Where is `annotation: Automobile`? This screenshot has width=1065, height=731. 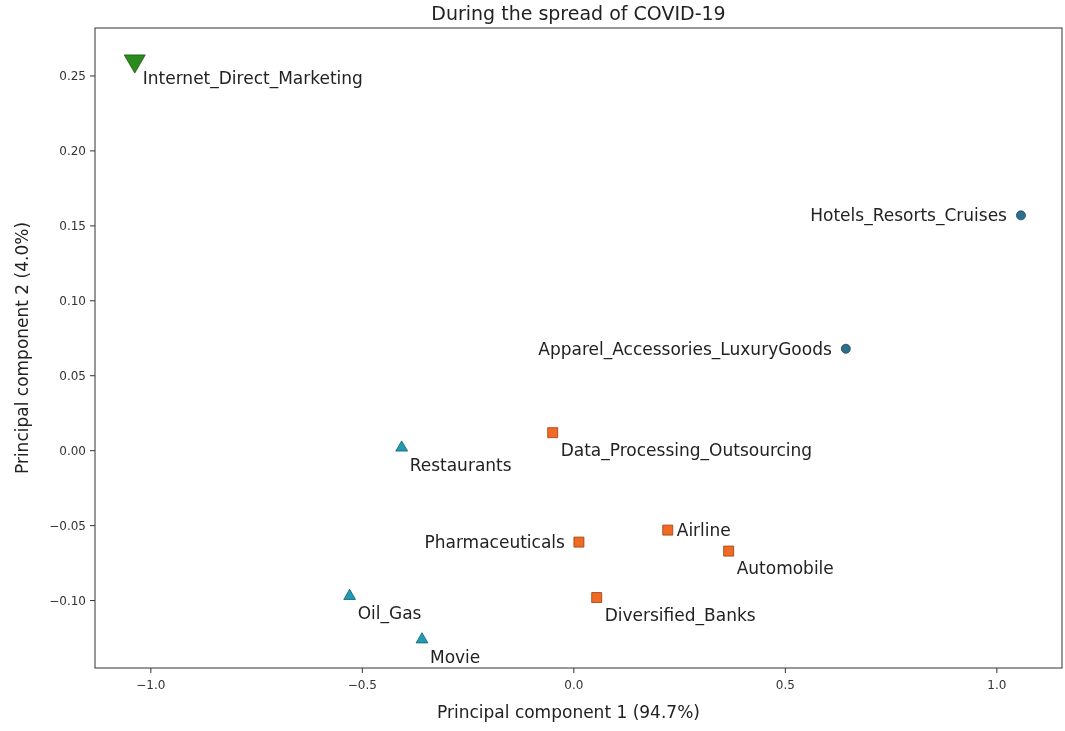
annotation: Automobile is located at coordinates (785, 568).